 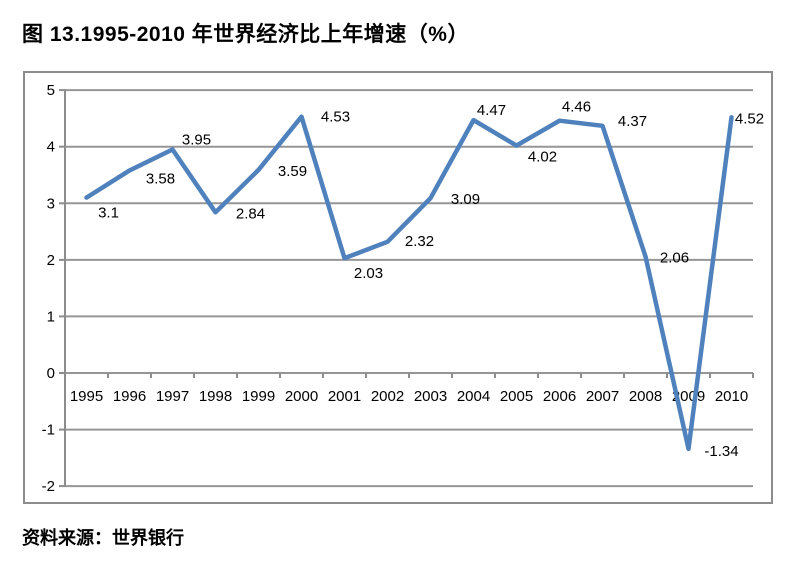 I want to click on svg-text: -2, so click(x=48, y=486).